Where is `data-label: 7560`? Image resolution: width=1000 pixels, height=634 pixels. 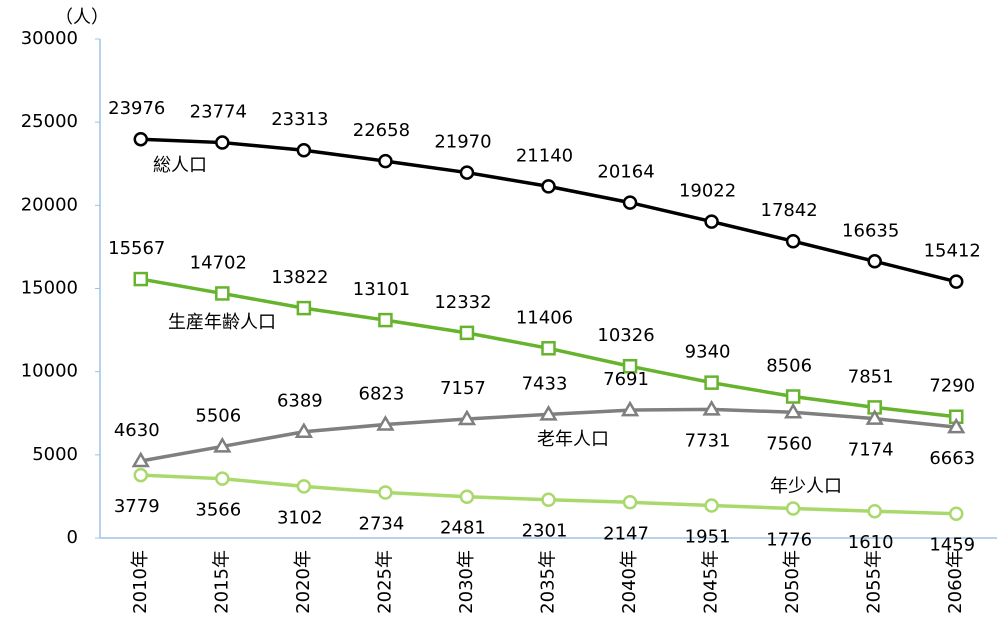 data-label: 7560 is located at coordinates (789, 443).